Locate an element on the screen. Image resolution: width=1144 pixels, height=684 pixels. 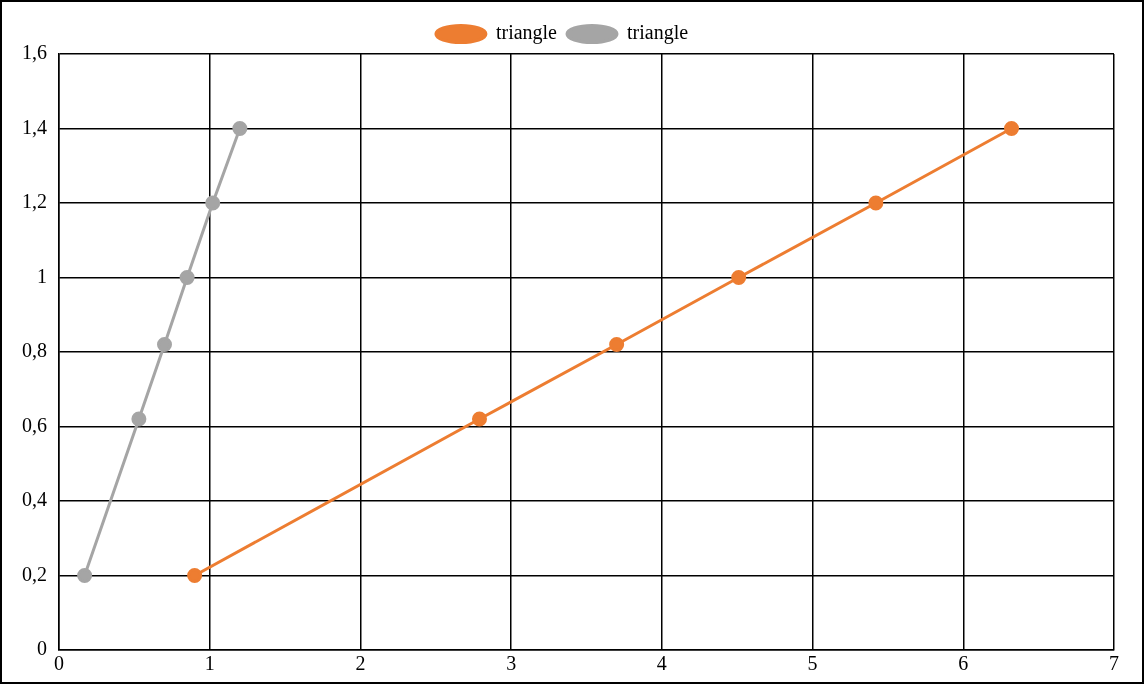
y-tick-label: 1 is located at coordinates (42, 275).